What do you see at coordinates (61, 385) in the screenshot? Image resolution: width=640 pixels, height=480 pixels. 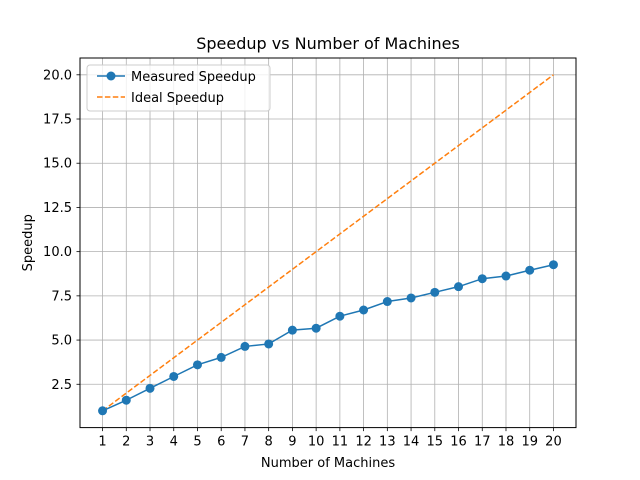 I see `y-tick-label: 2.5` at bounding box center [61, 385].